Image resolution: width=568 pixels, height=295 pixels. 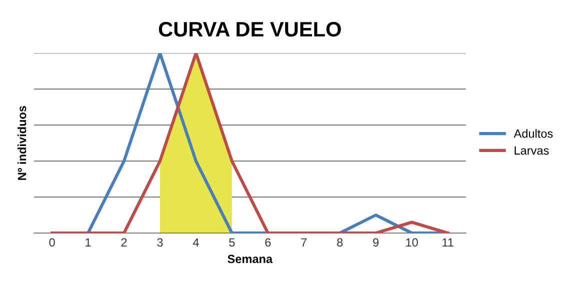 What do you see at coordinates (412, 242) in the screenshot?
I see `x-tick-label: 10` at bounding box center [412, 242].